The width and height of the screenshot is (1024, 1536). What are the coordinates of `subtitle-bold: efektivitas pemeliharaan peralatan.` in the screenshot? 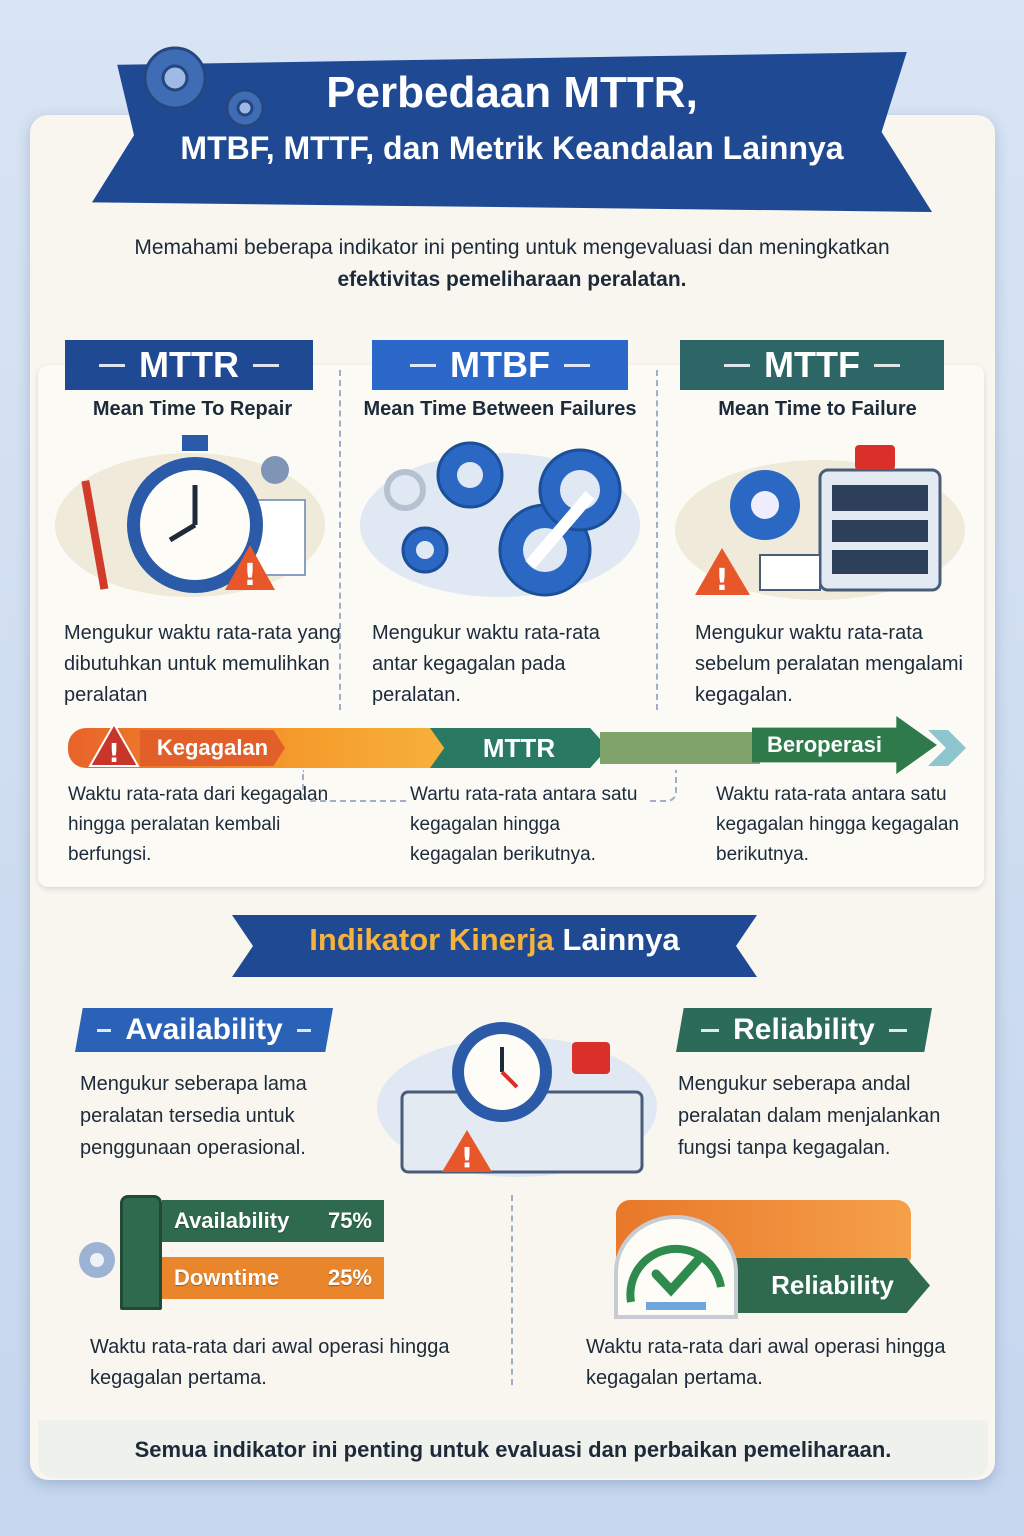 It's located at (512, 279).